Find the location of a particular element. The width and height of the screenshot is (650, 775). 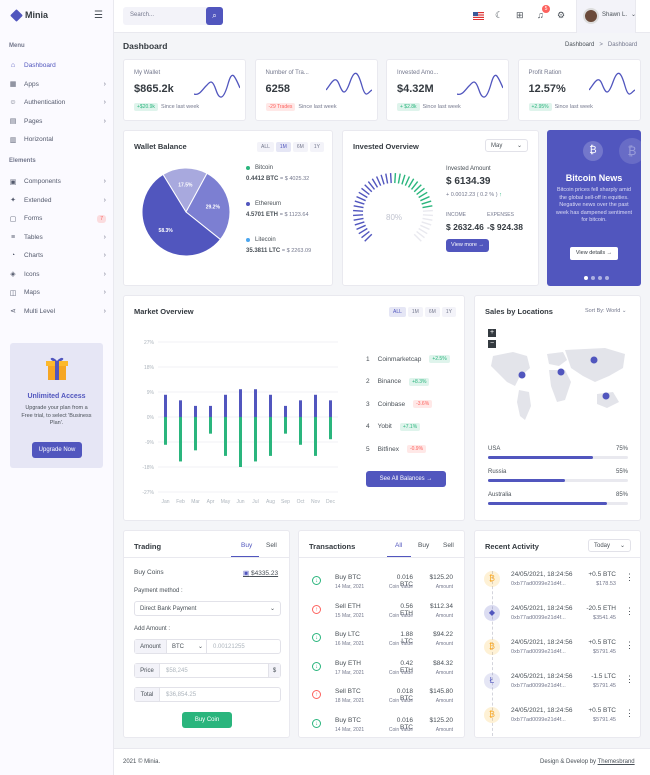

bell-icon: ♫ is located at coordinates (540, 15).